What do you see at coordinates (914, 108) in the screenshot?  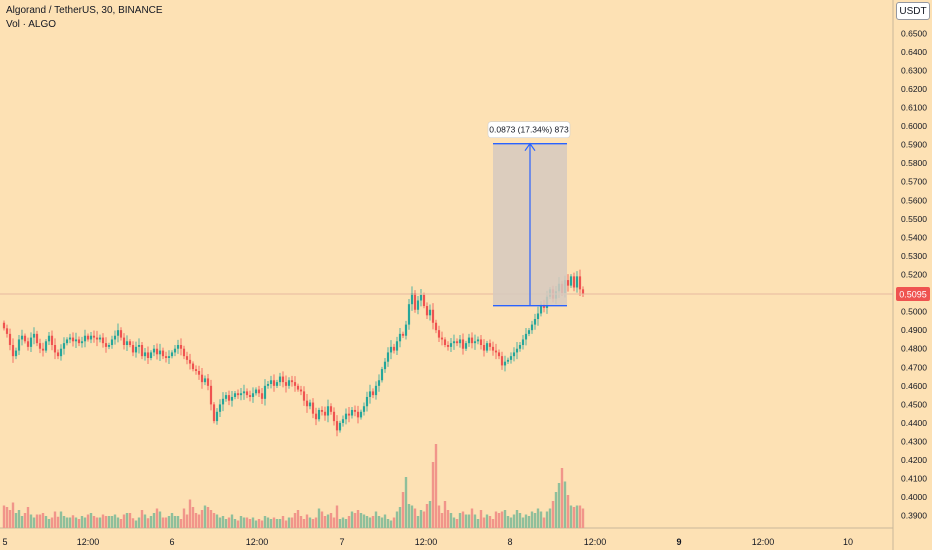 I see `price-tick-label: 0.6100` at bounding box center [914, 108].